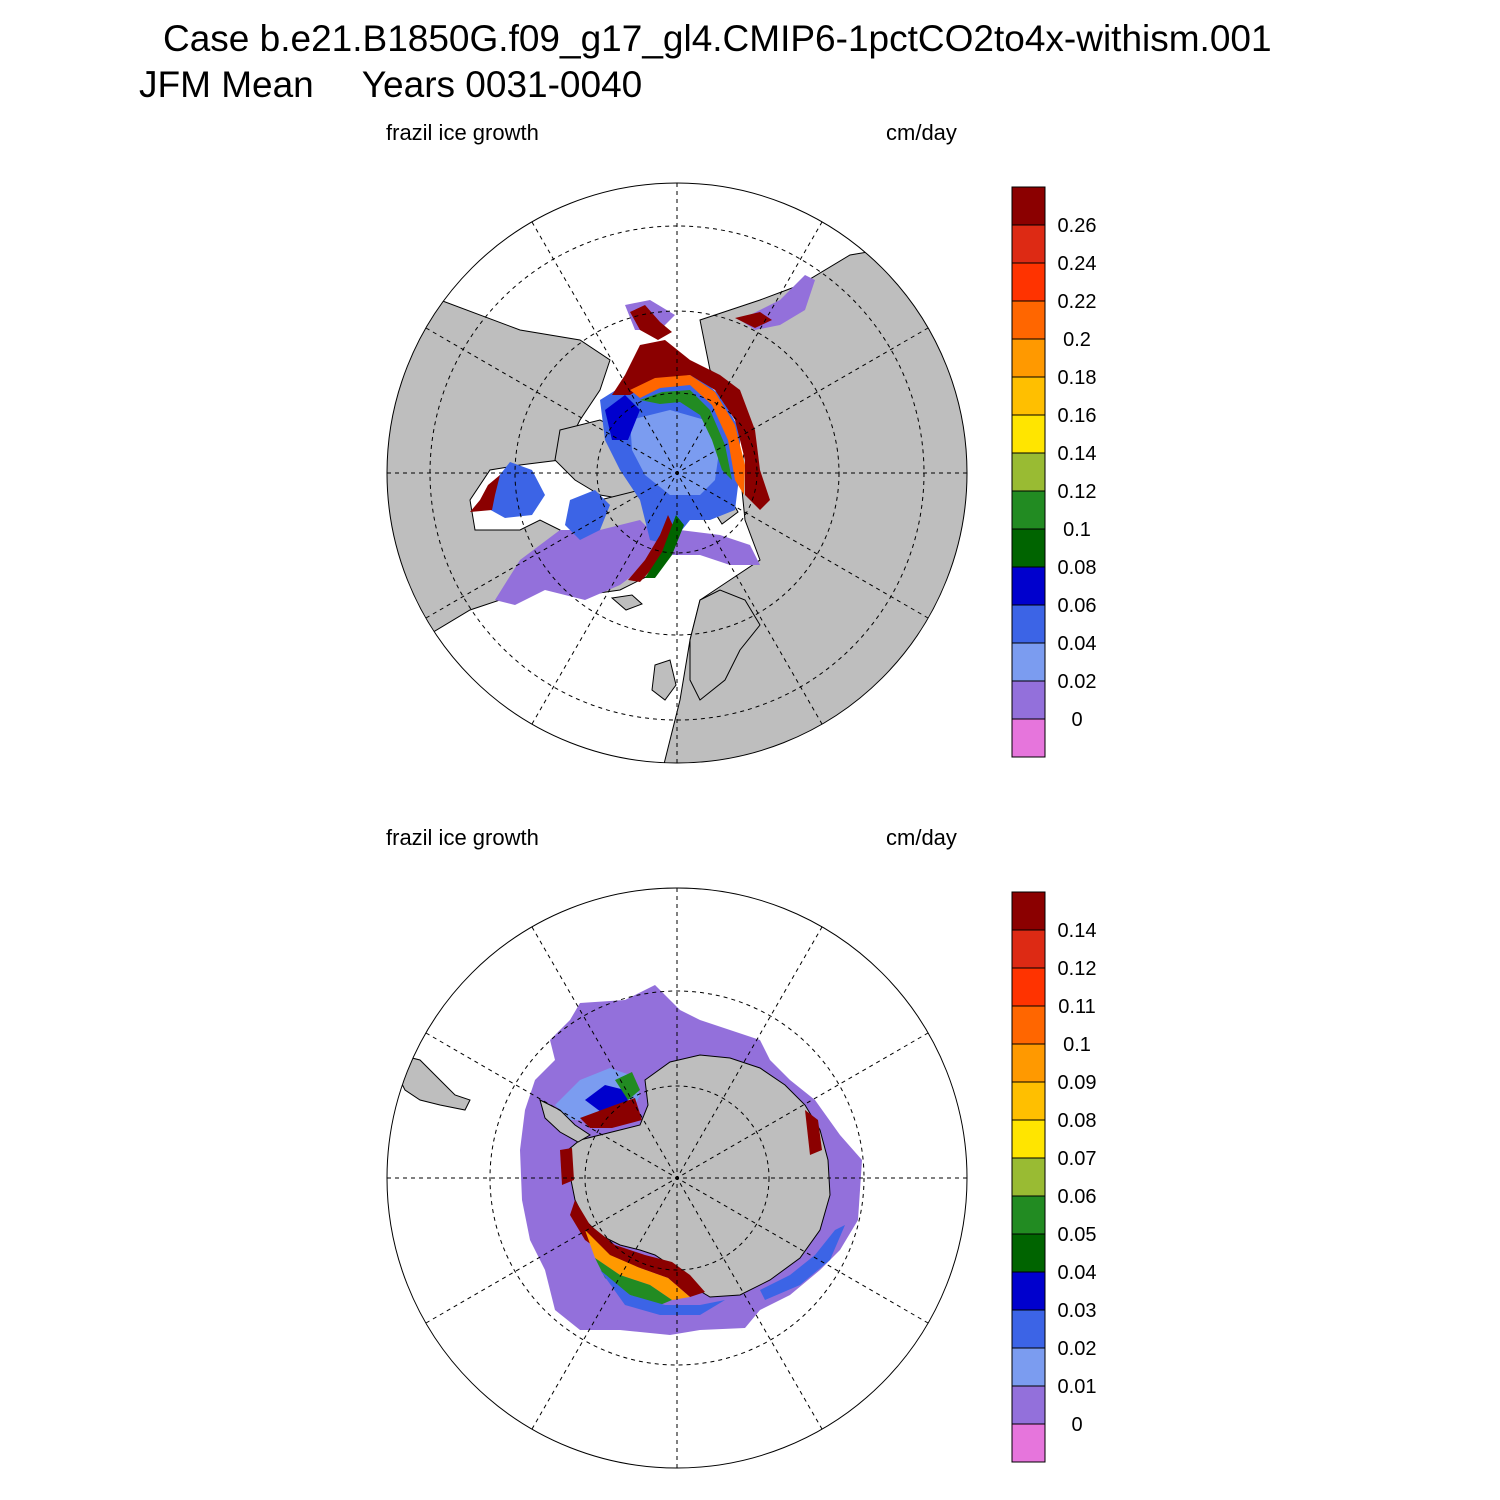 The image size is (1500, 1500). I want to click on years-label: Years 0031-0040, so click(502, 84).